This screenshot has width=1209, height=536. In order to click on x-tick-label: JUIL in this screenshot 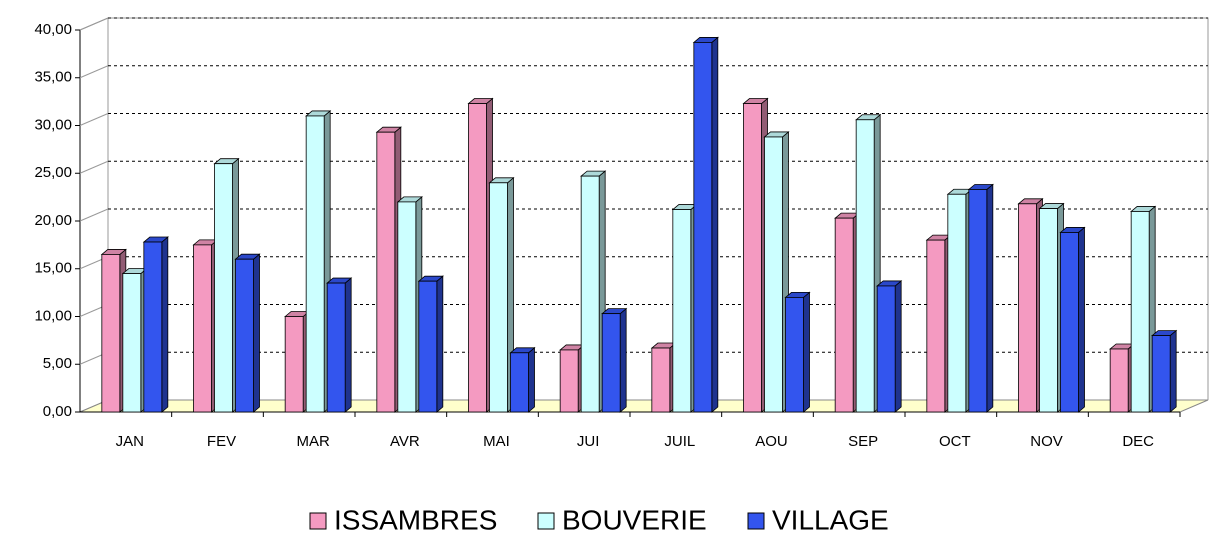, I will do `click(679, 441)`.